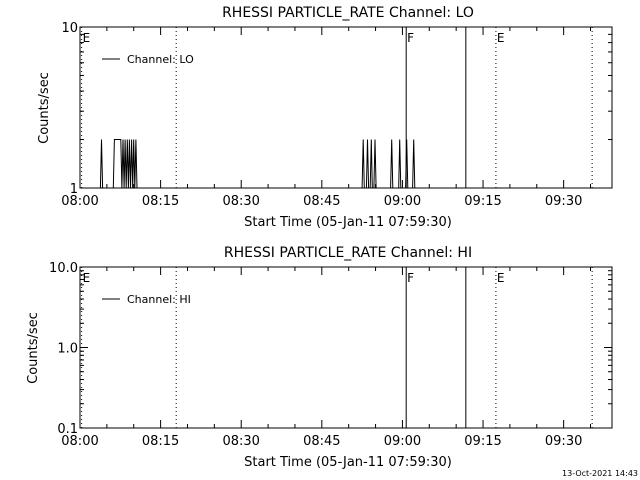 This screenshot has width=640, height=480. I want to click on panel-hi-xtick-label: 08:45, so click(321, 441).